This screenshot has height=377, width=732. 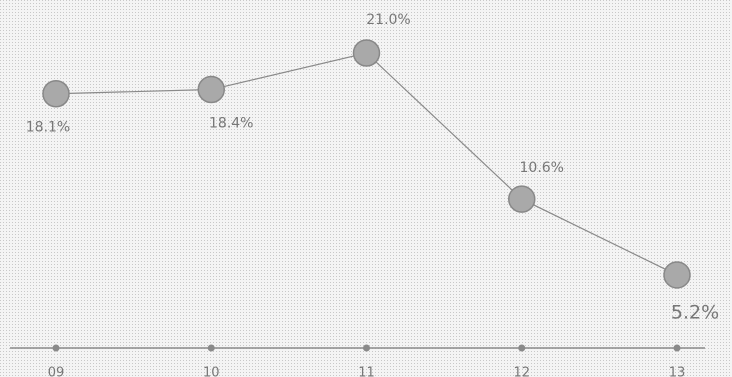 I want to click on x-tick-label: 11, so click(x=366, y=371).